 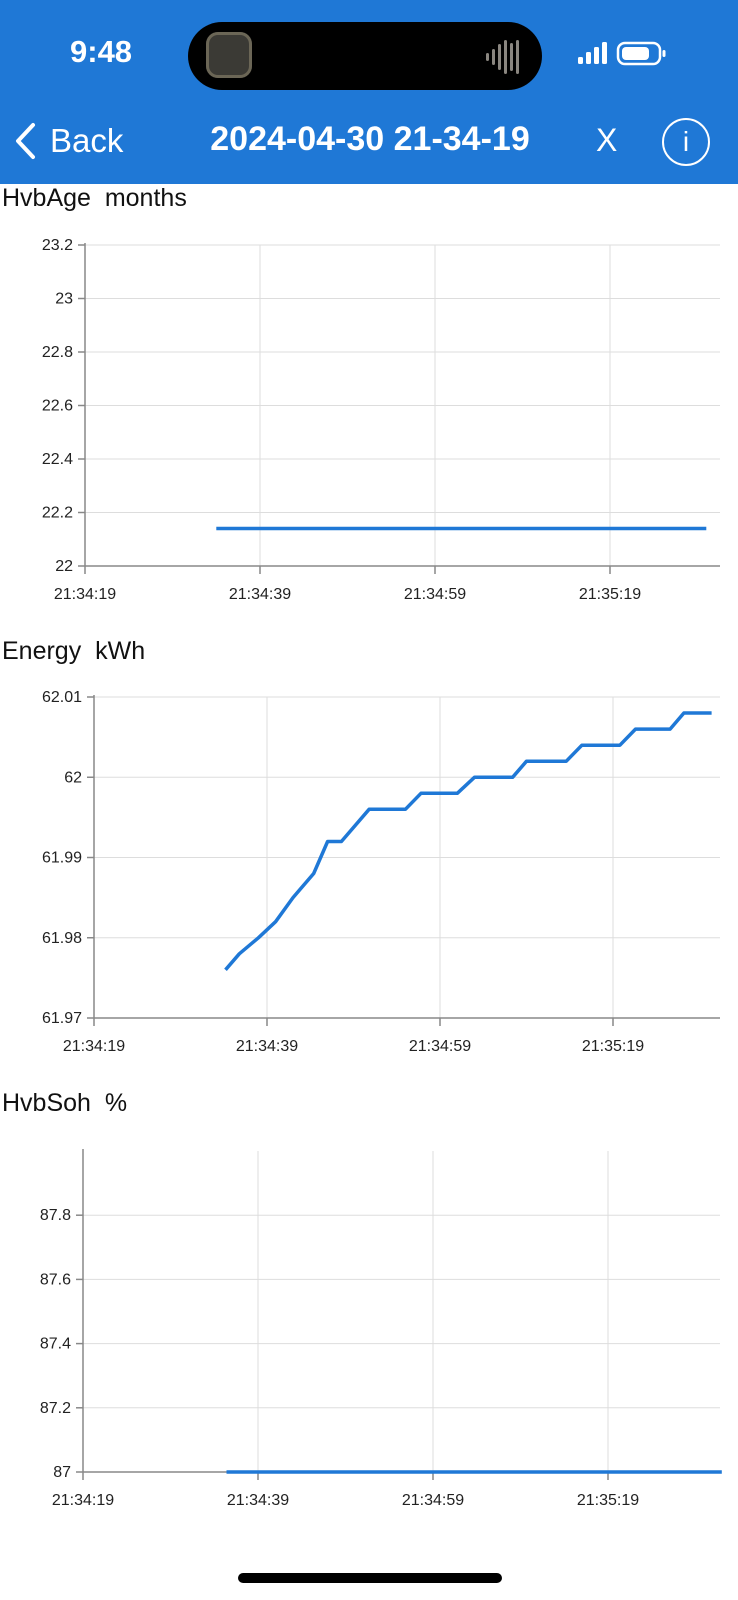 I want to click on close-button: X, so click(x=607, y=140).